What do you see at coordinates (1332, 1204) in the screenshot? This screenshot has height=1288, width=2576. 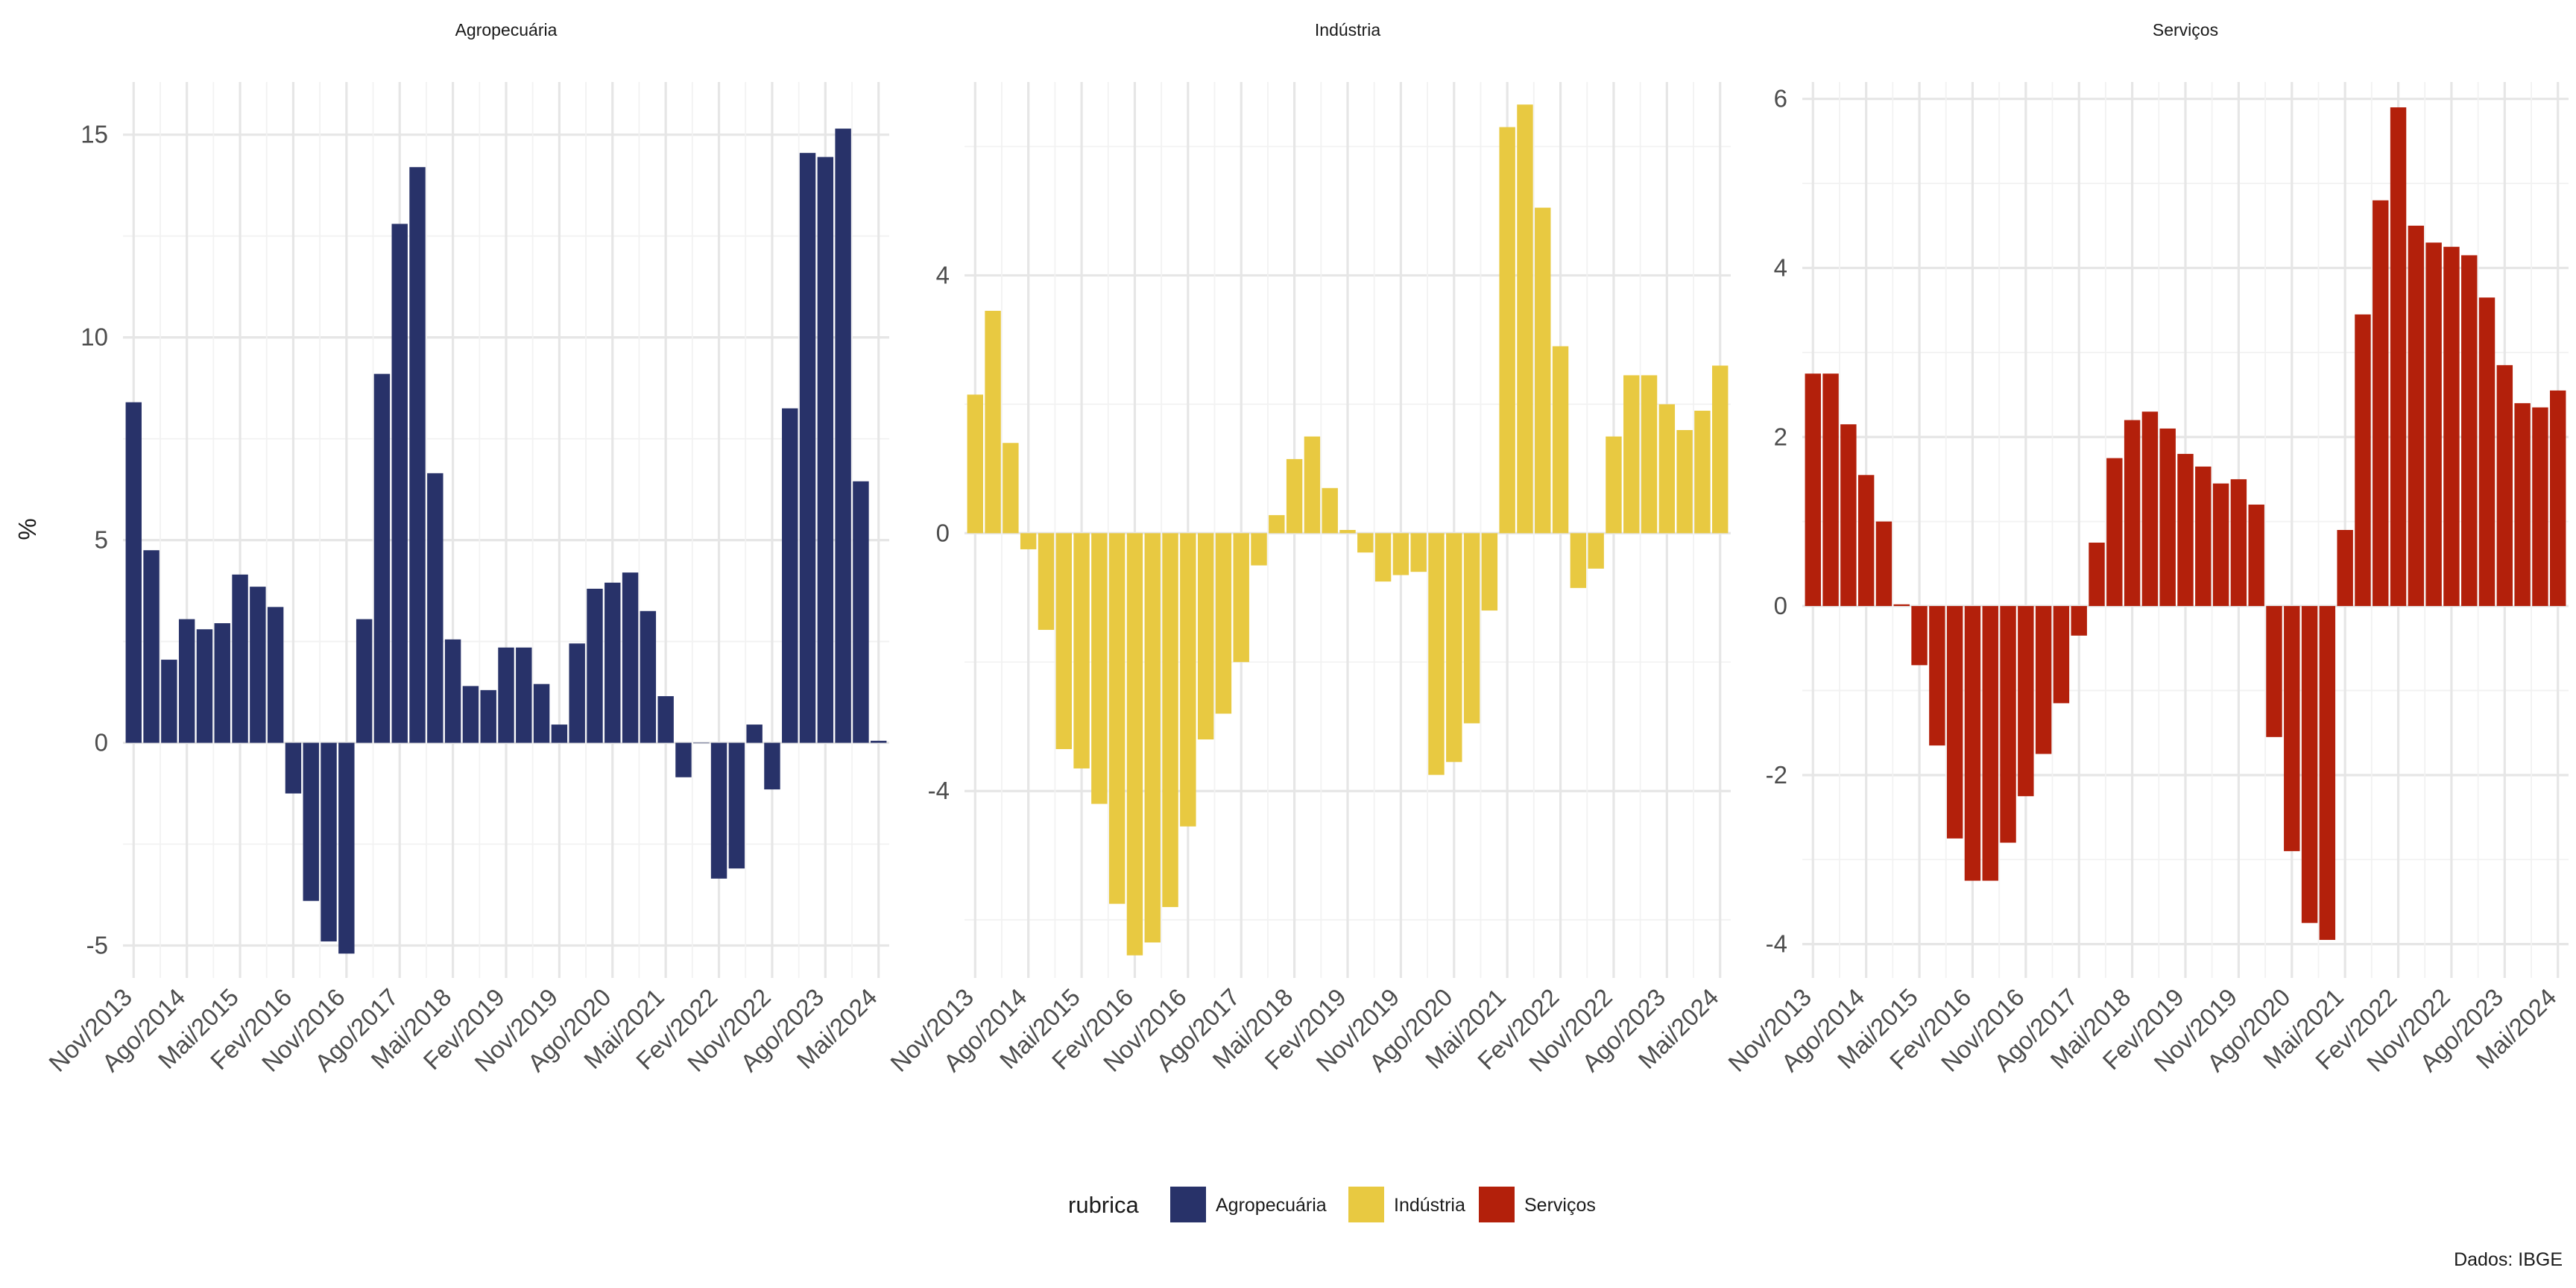 I see `legend: rubrica Agropecuária Indústria Serviços` at bounding box center [1332, 1204].